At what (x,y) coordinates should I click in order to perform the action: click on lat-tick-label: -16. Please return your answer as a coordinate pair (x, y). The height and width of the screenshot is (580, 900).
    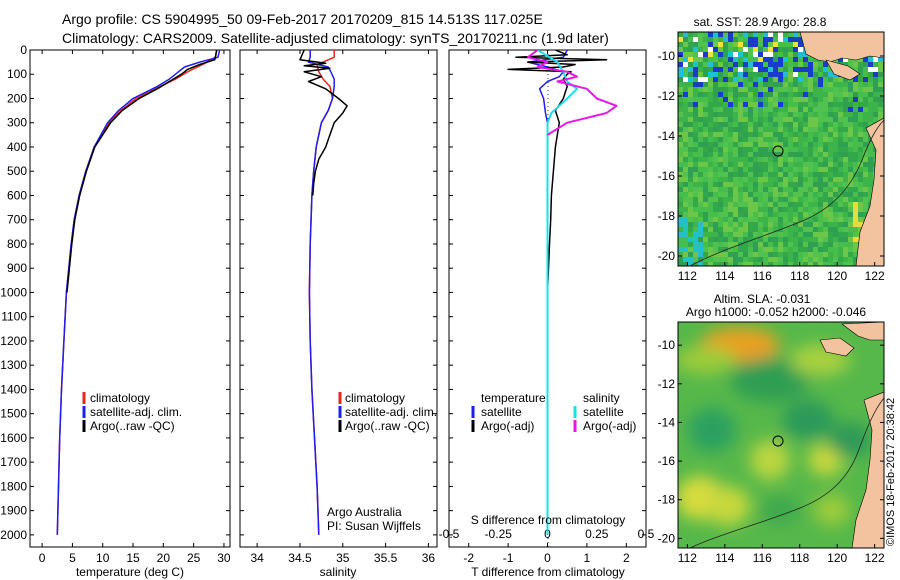
    Looking at the image, I should click on (667, 176).